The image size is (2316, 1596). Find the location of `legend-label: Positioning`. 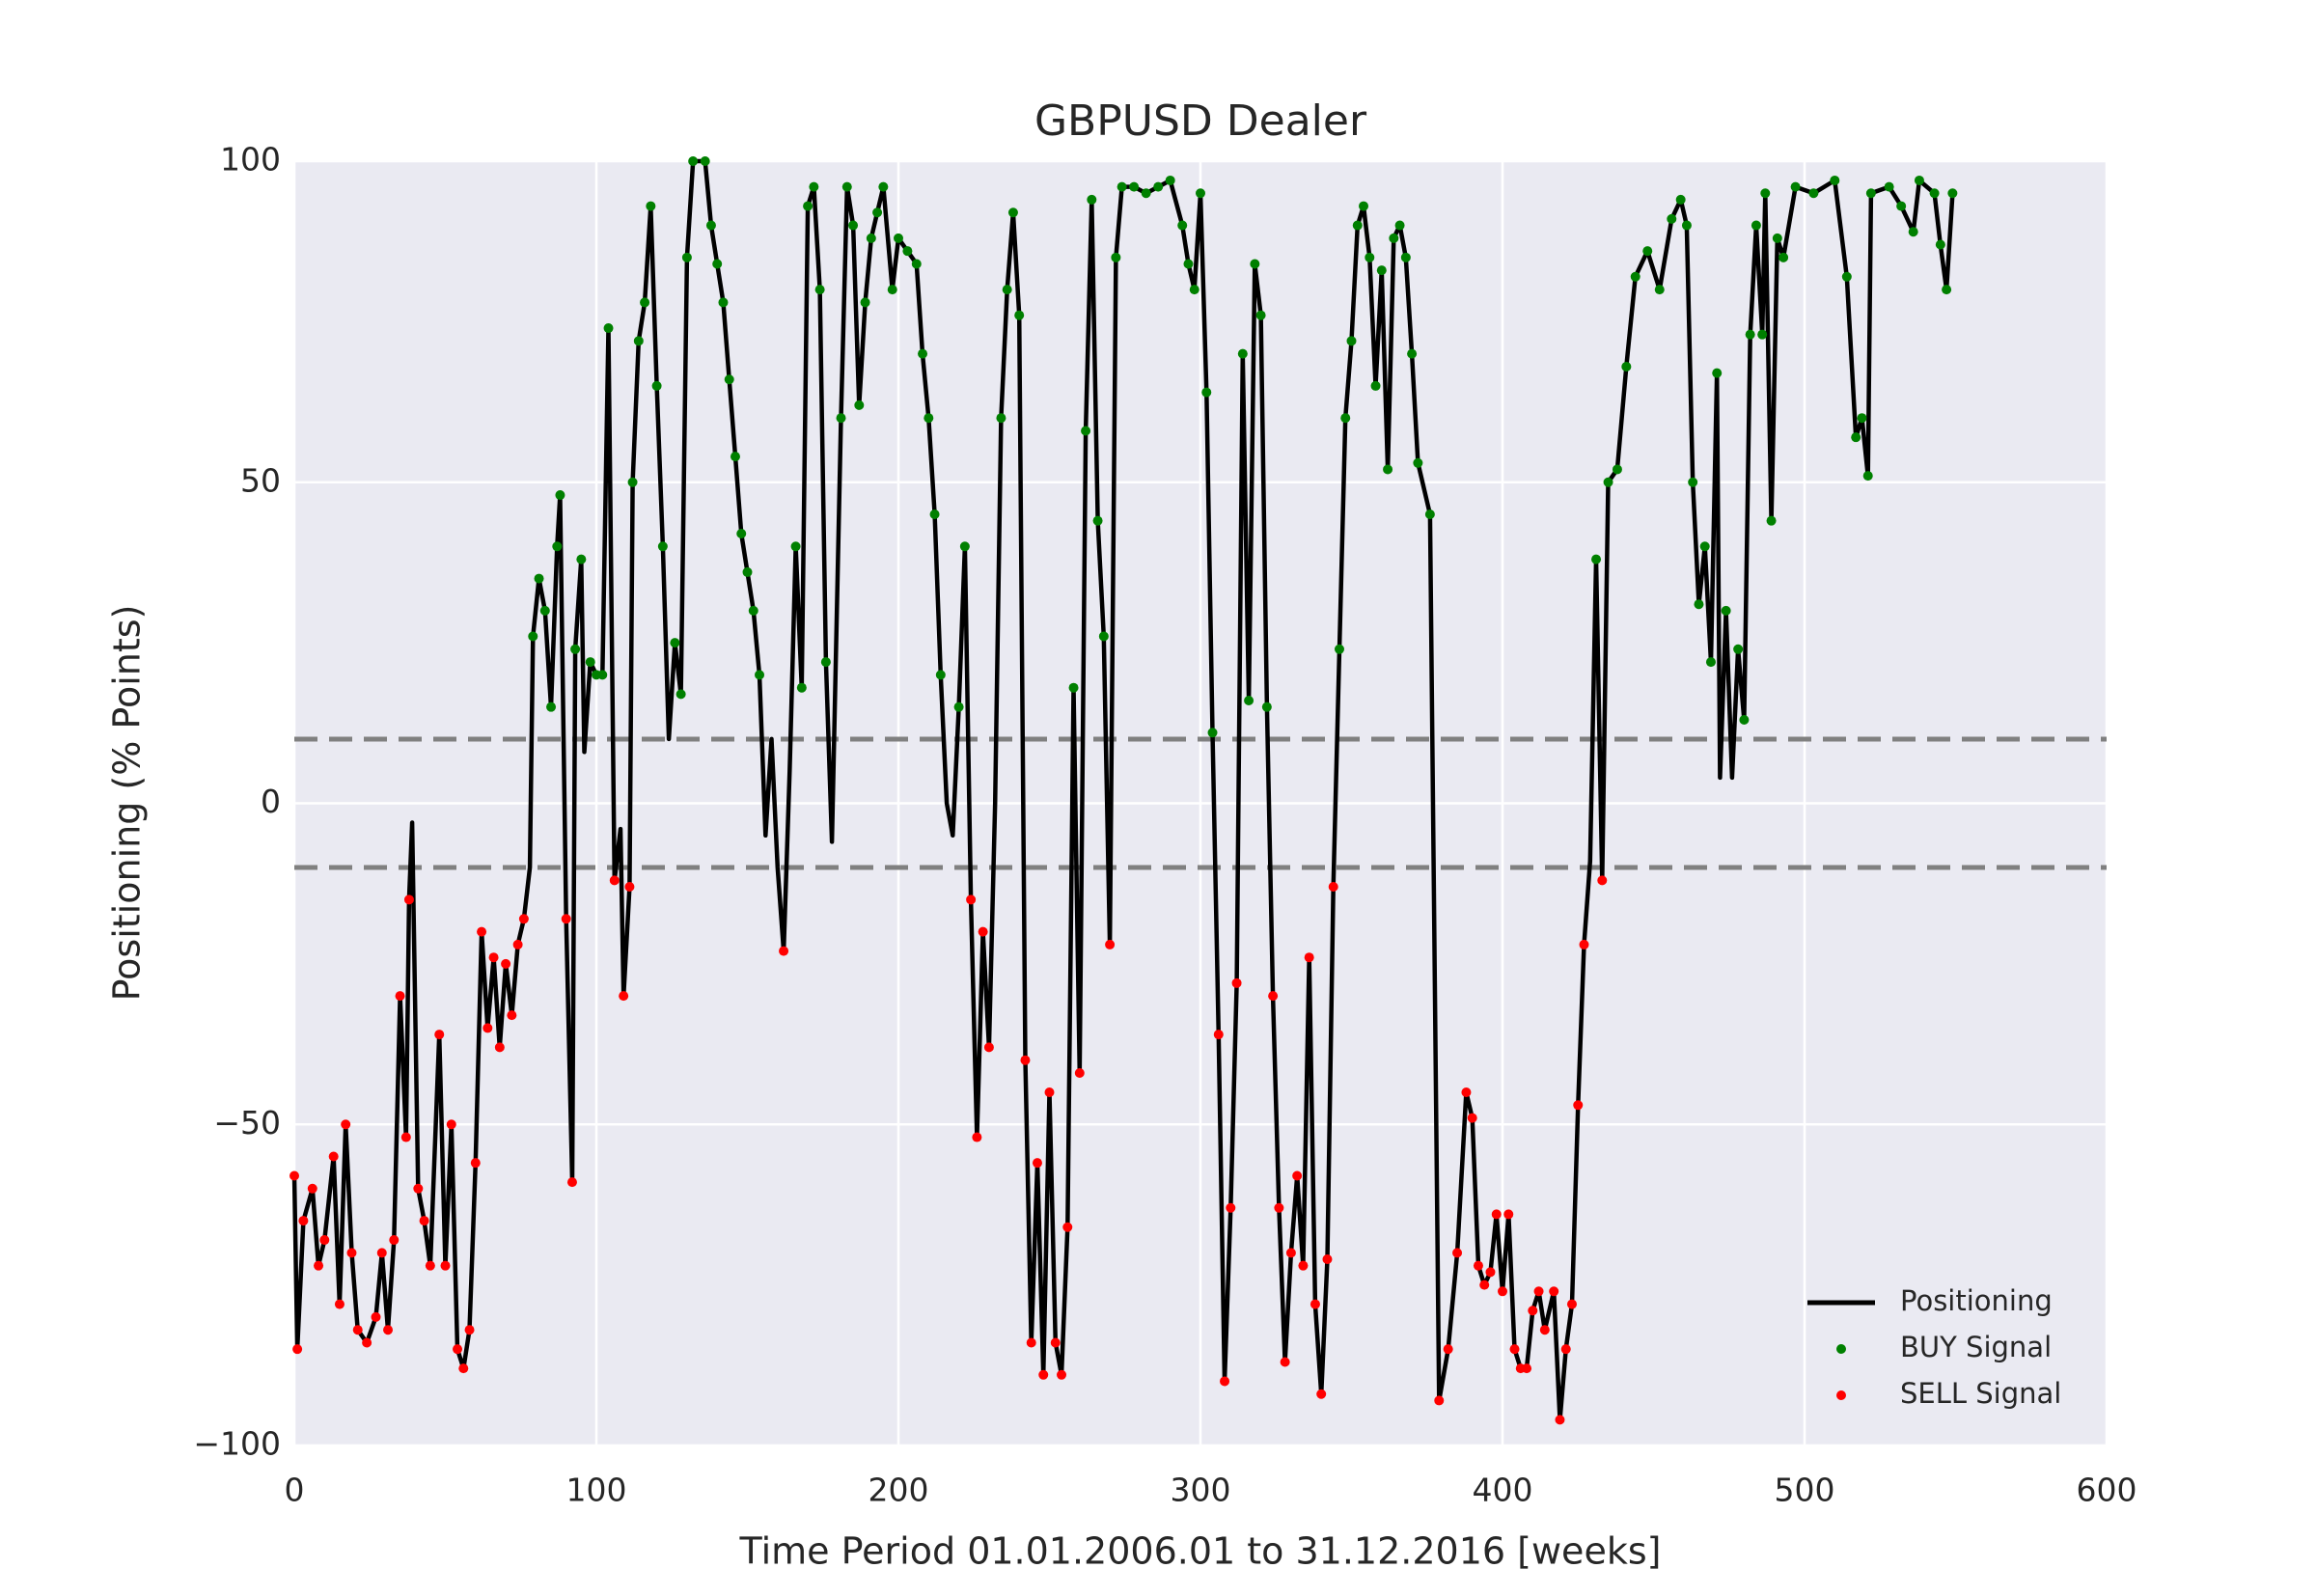

legend-label: Positioning is located at coordinates (1976, 1300).